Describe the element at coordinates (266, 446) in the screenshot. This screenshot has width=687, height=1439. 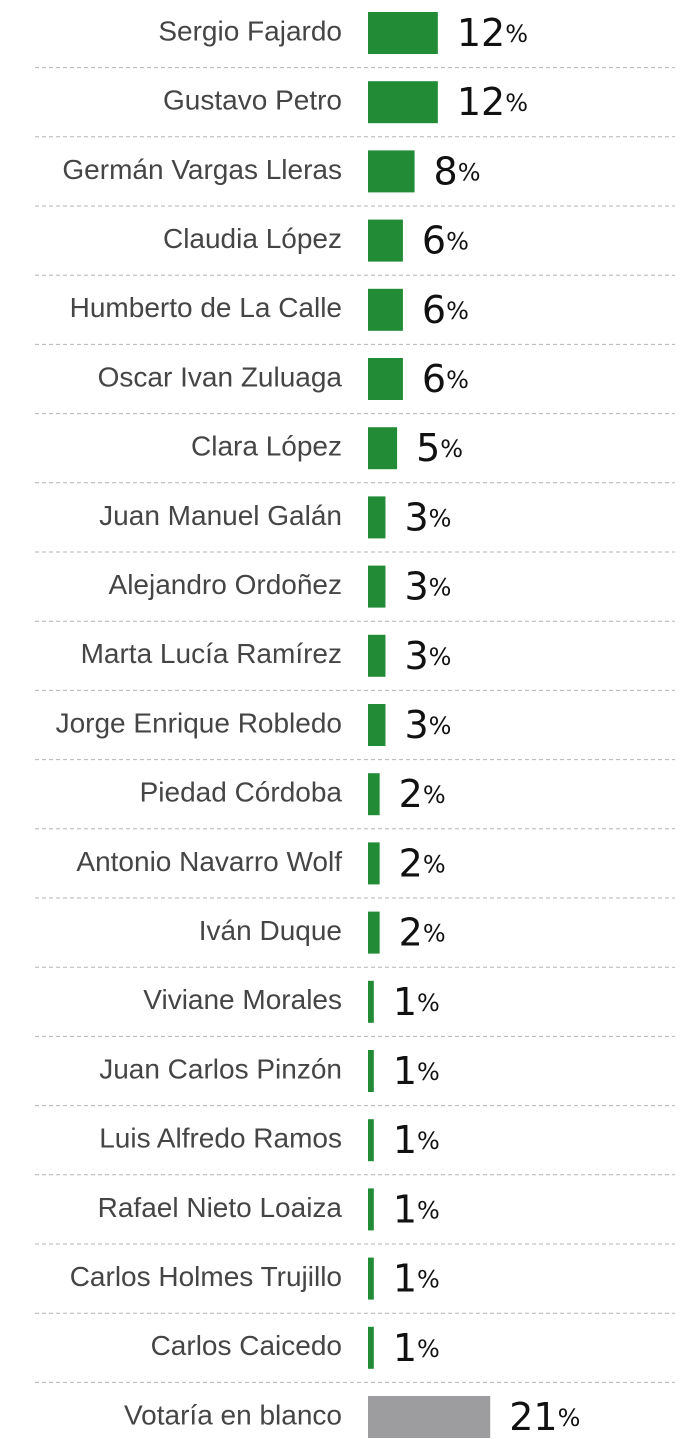
I see `category-label: Clara López` at that location.